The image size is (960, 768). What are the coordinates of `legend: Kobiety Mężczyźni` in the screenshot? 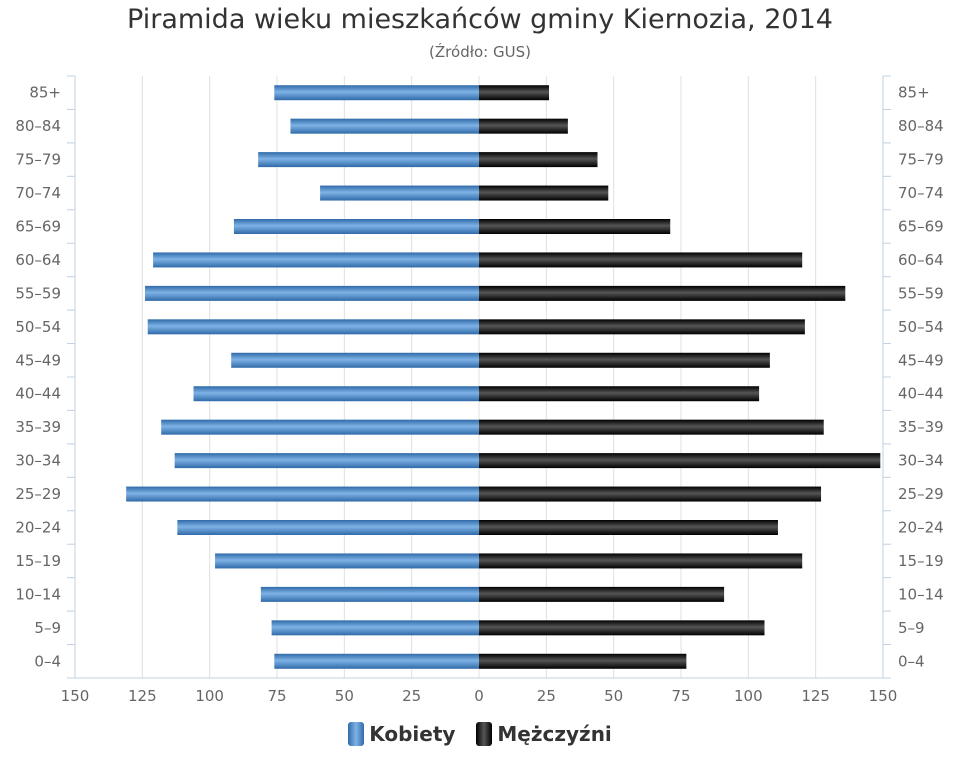 It's located at (480, 736).